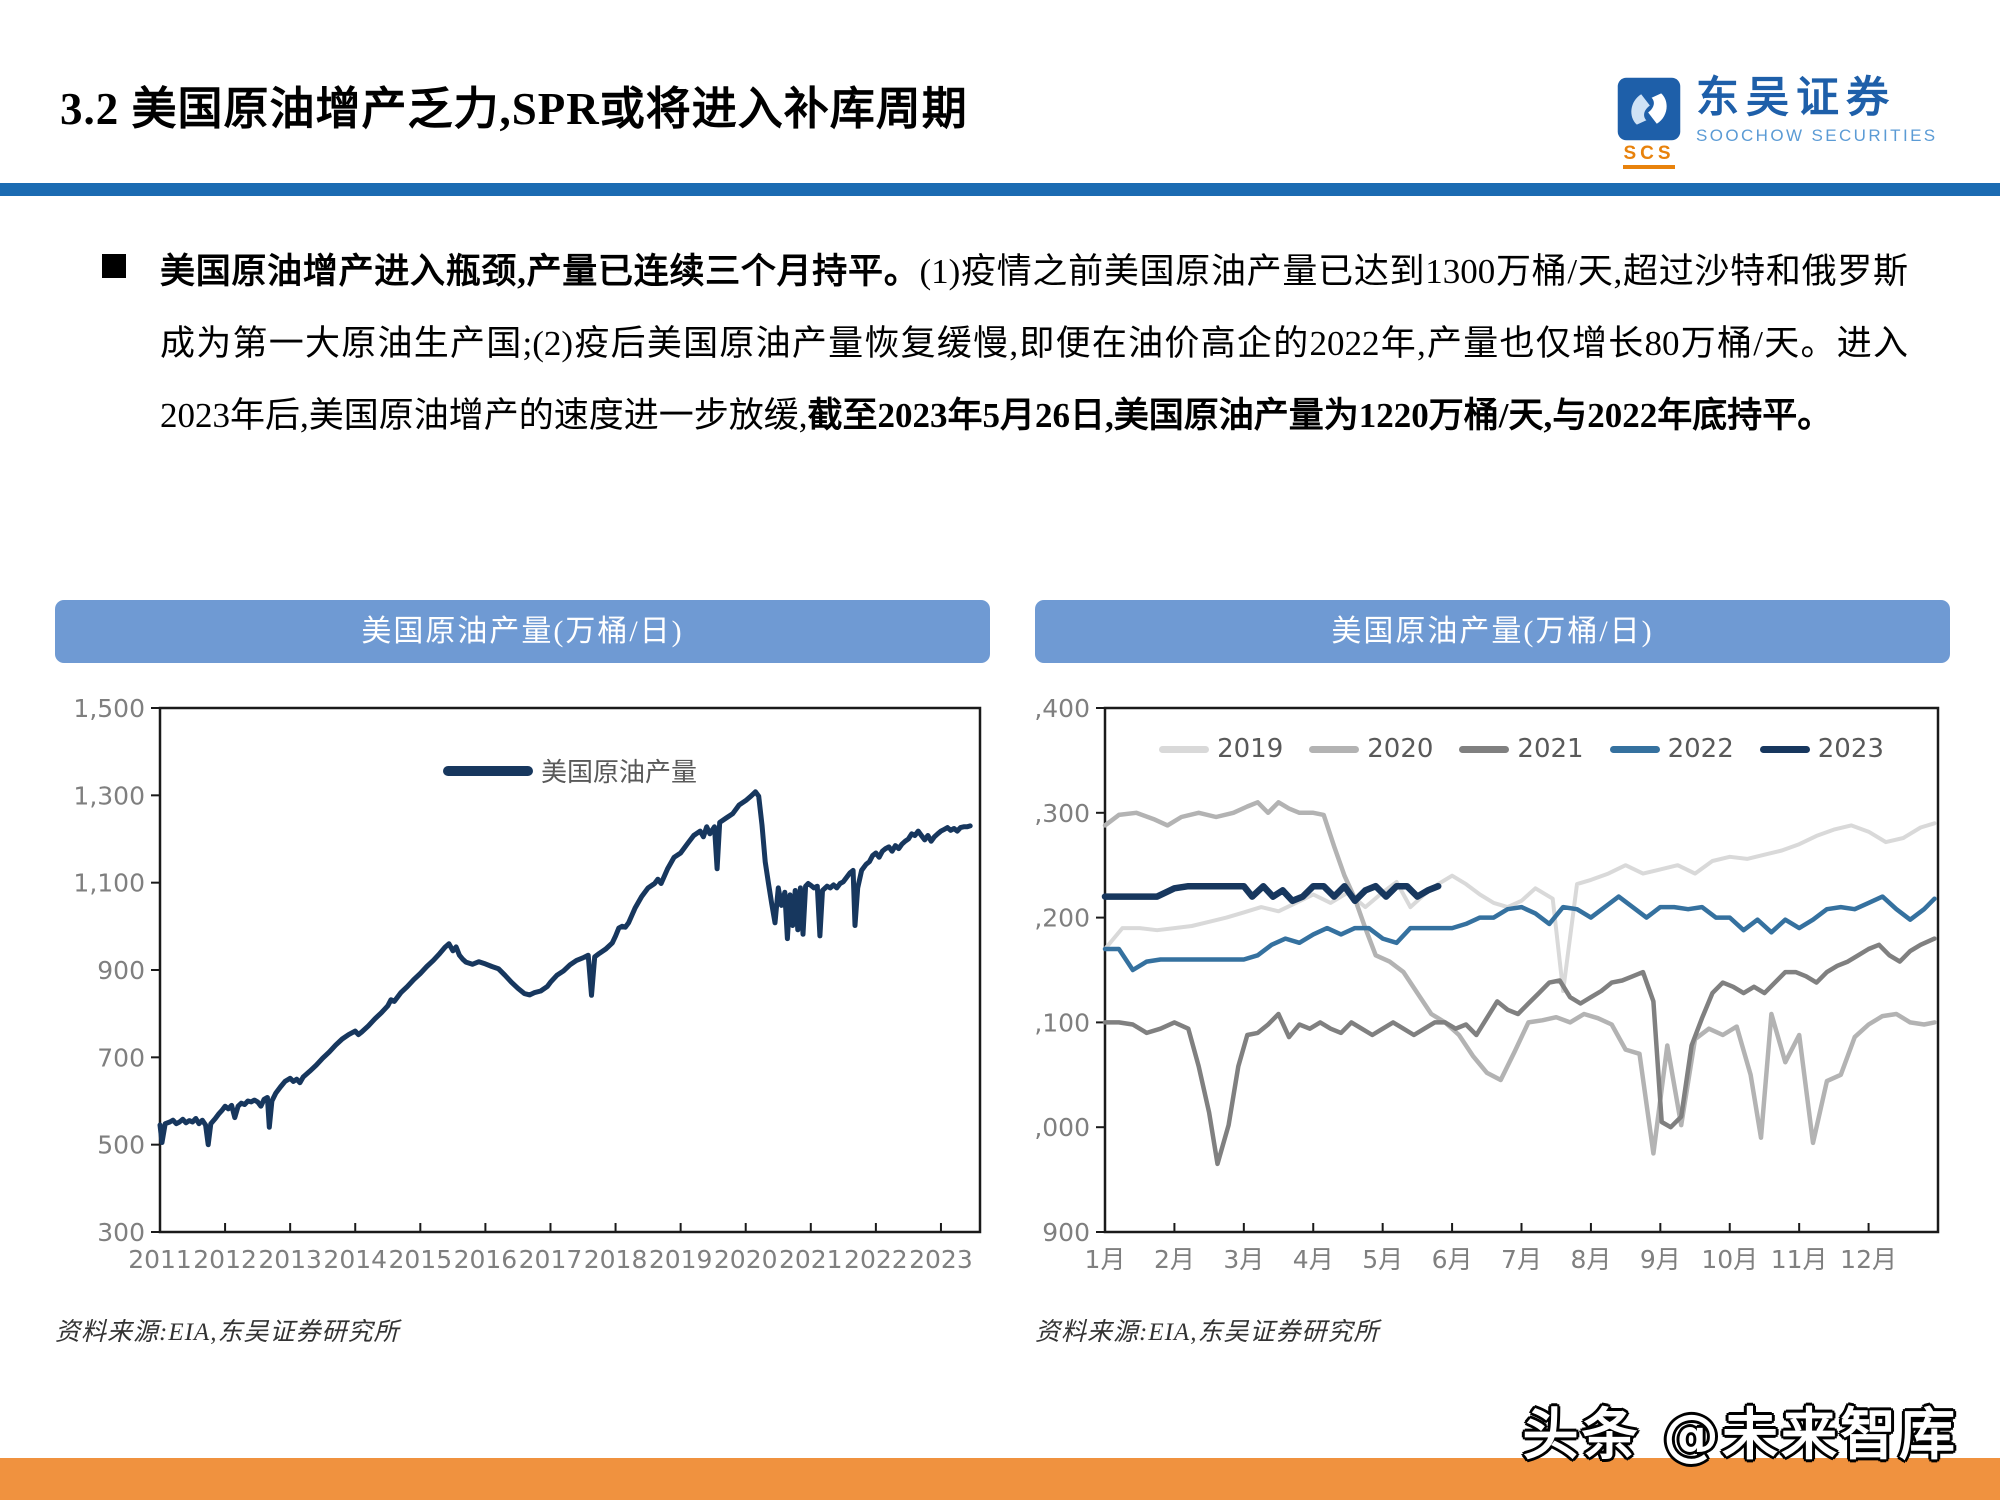  I want to click on svg-text: 10月, so click(1729, 1259).